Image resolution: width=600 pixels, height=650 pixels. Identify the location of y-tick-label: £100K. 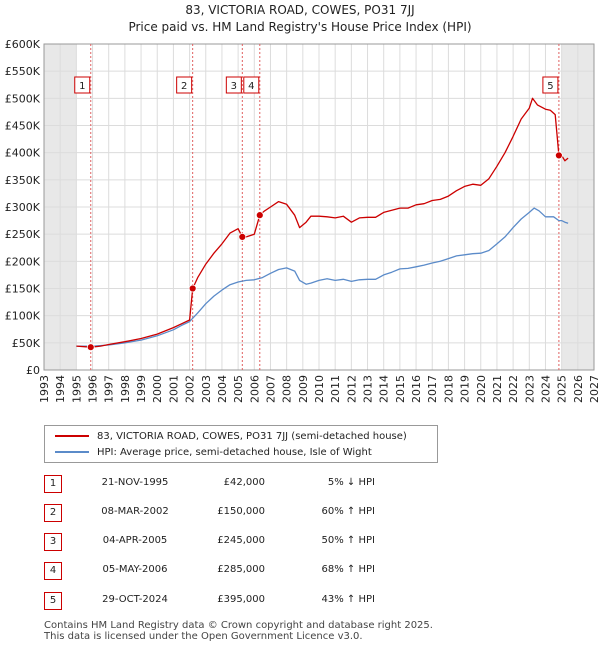
(23, 316).